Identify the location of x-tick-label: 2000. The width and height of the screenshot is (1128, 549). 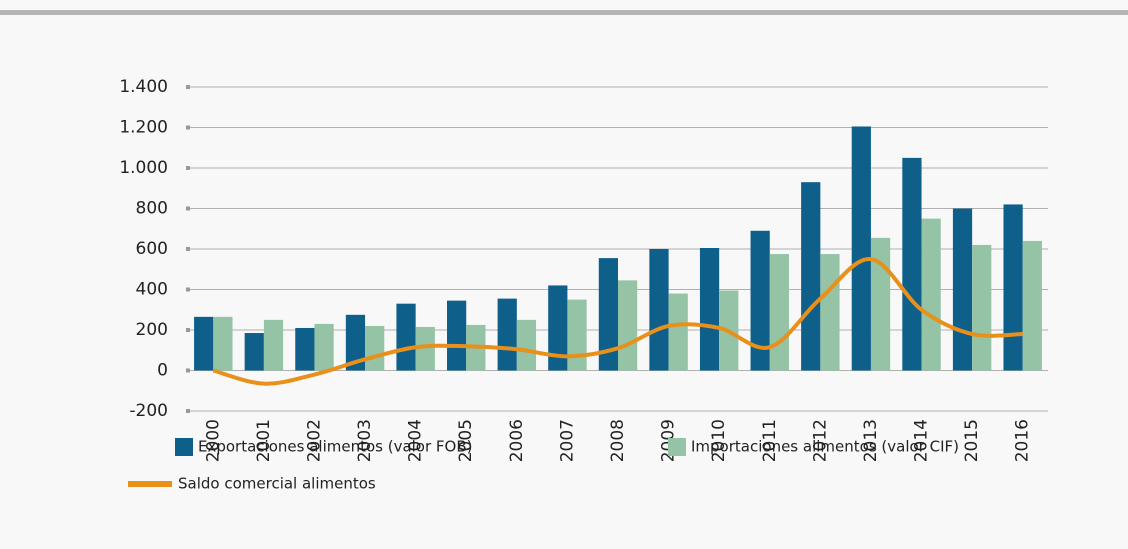
(213, 440).